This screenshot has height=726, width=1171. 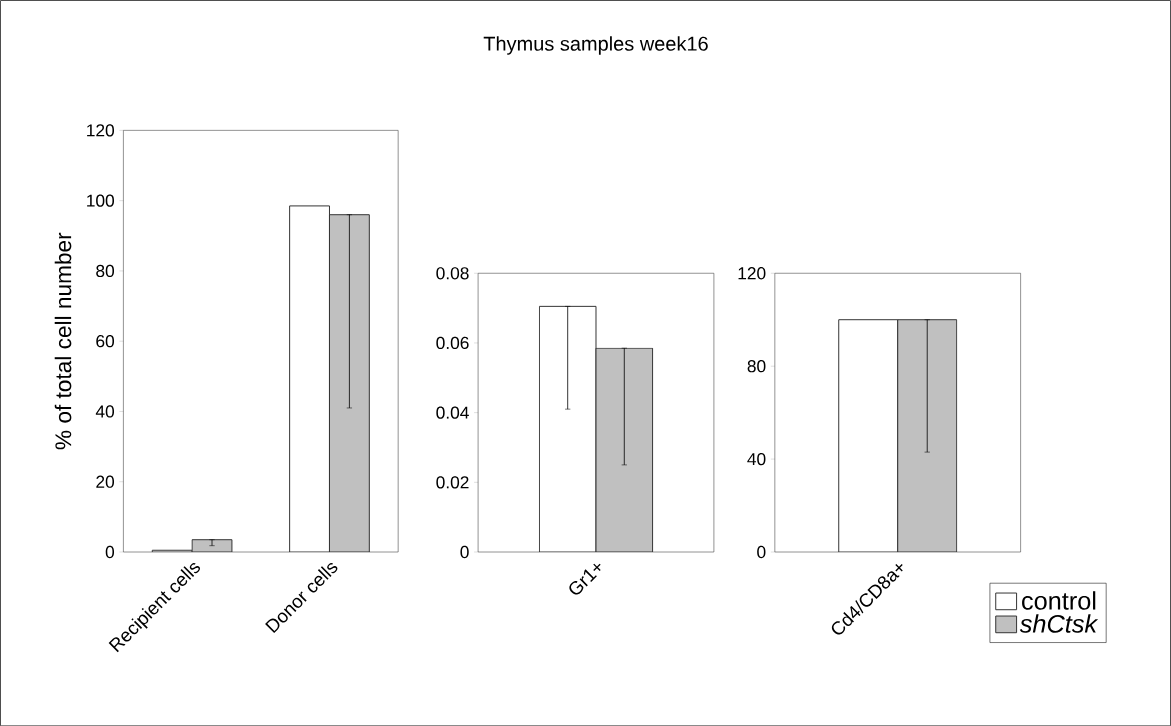 I want to click on y-tick-label: 0.08, so click(x=452, y=273).